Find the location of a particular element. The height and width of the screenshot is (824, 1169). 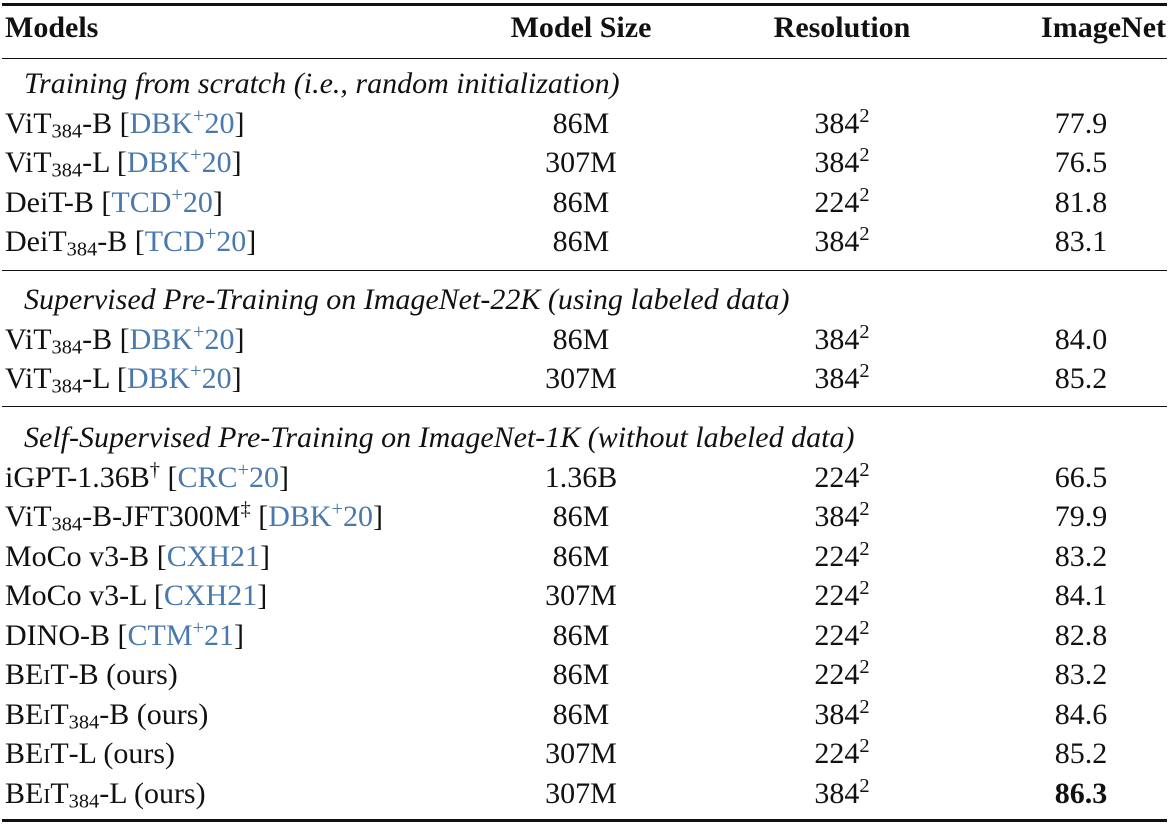

imagenet-accuracy-cell: 81.8 is located at coordinates (1081, 202).